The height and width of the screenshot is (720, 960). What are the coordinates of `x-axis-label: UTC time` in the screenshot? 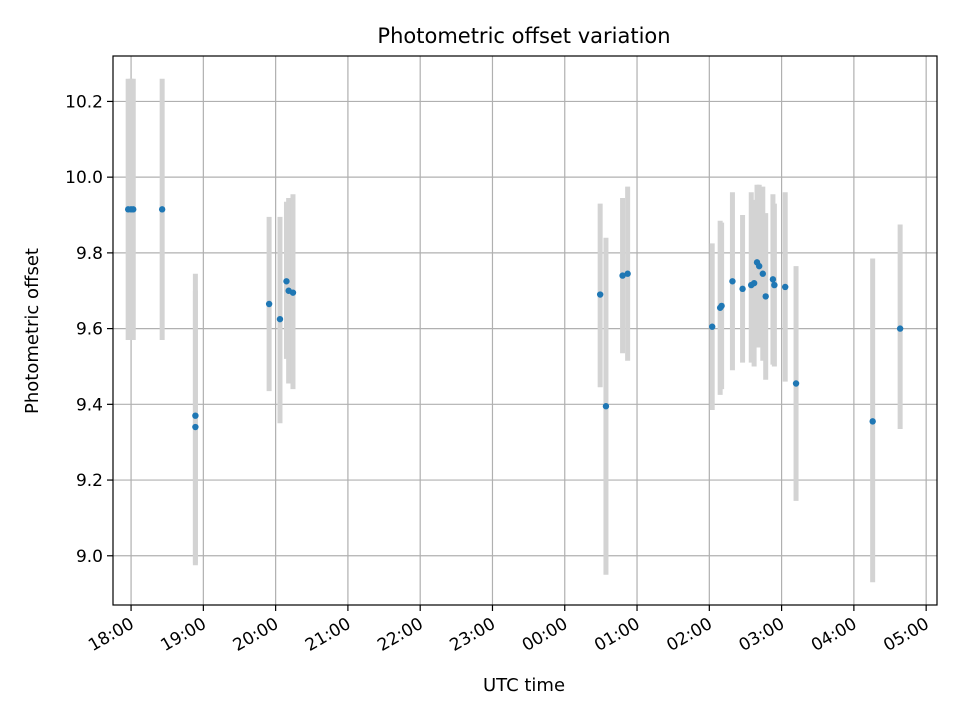 It's located at (524, 685).